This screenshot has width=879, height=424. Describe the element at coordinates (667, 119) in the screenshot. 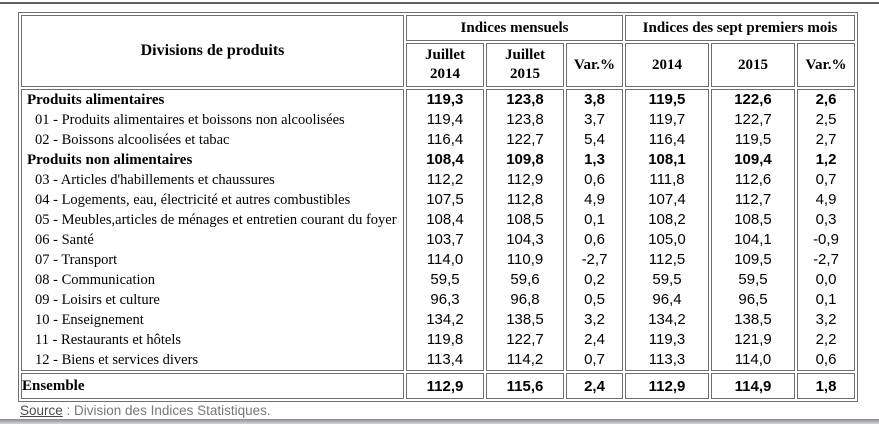

I see `cell-value: 119,7` at that location.